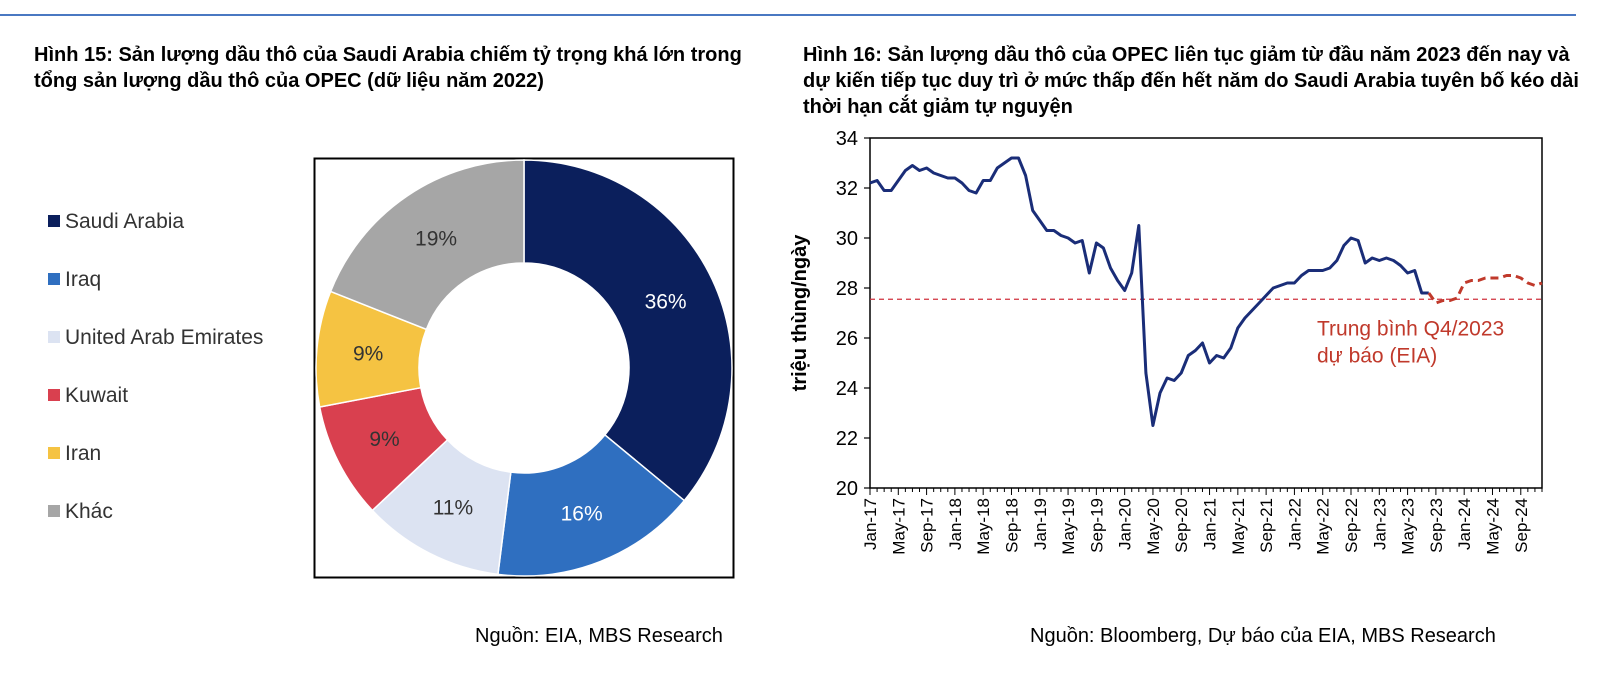 This screenshot has width=1600, height=691. I want to click on x-tick-label: Jan-23, so click(1379, 524).